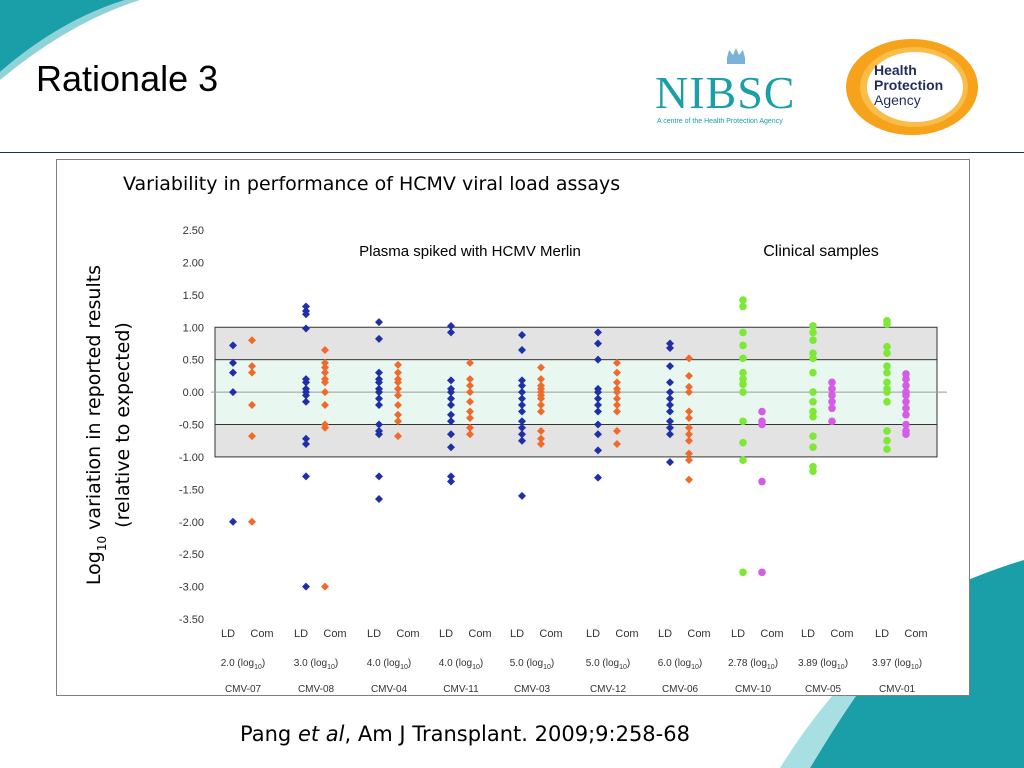 The image size is (1024, 768). What do you see at coordinates (191, 426) in the screenshot?
I see `y-tick-label: -0.50` at bounding box center [191, 426].